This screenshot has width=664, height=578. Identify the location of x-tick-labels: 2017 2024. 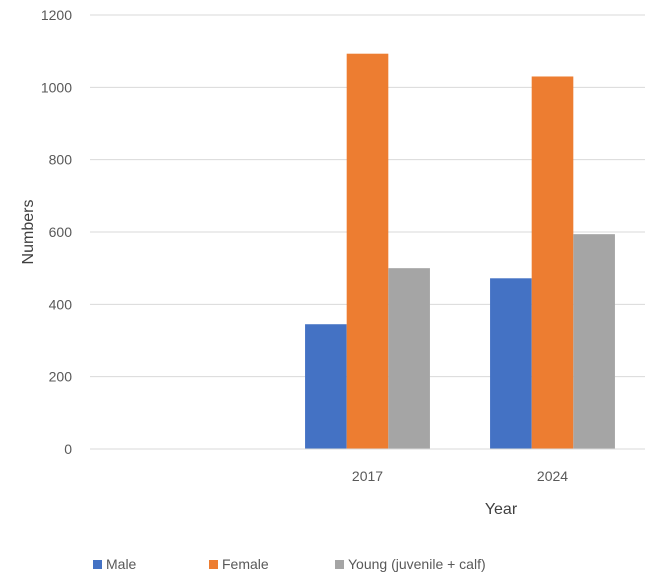
(460, 476).